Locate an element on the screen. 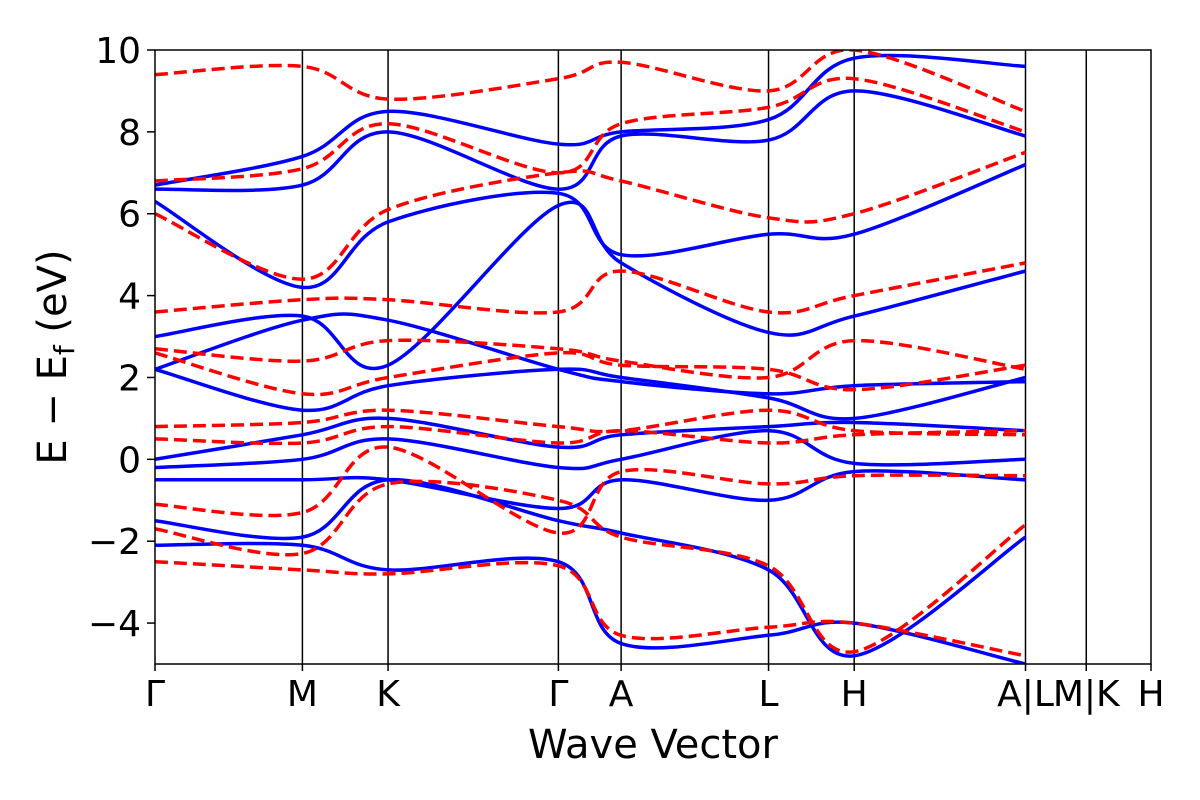  y-axis-title-main: E − E is located at coordinates (53, 410).